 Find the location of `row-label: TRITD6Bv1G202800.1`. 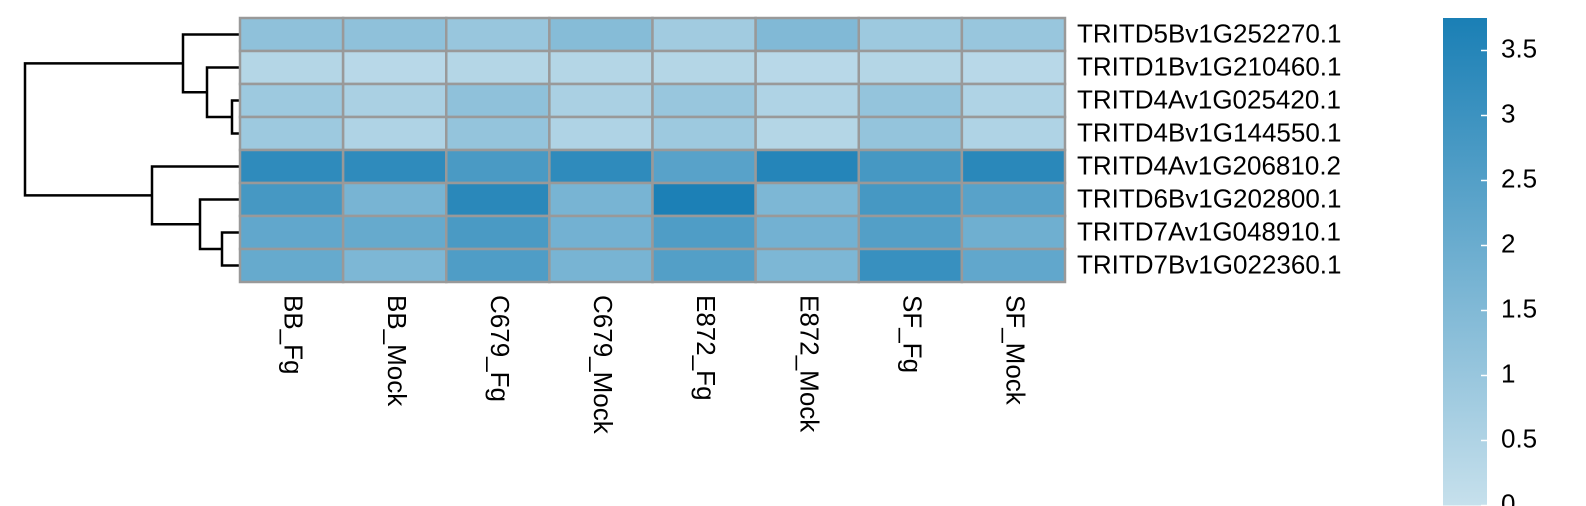

row-label: TRITD6Bv1G202800.1 is located at coordinates (1209, 198).